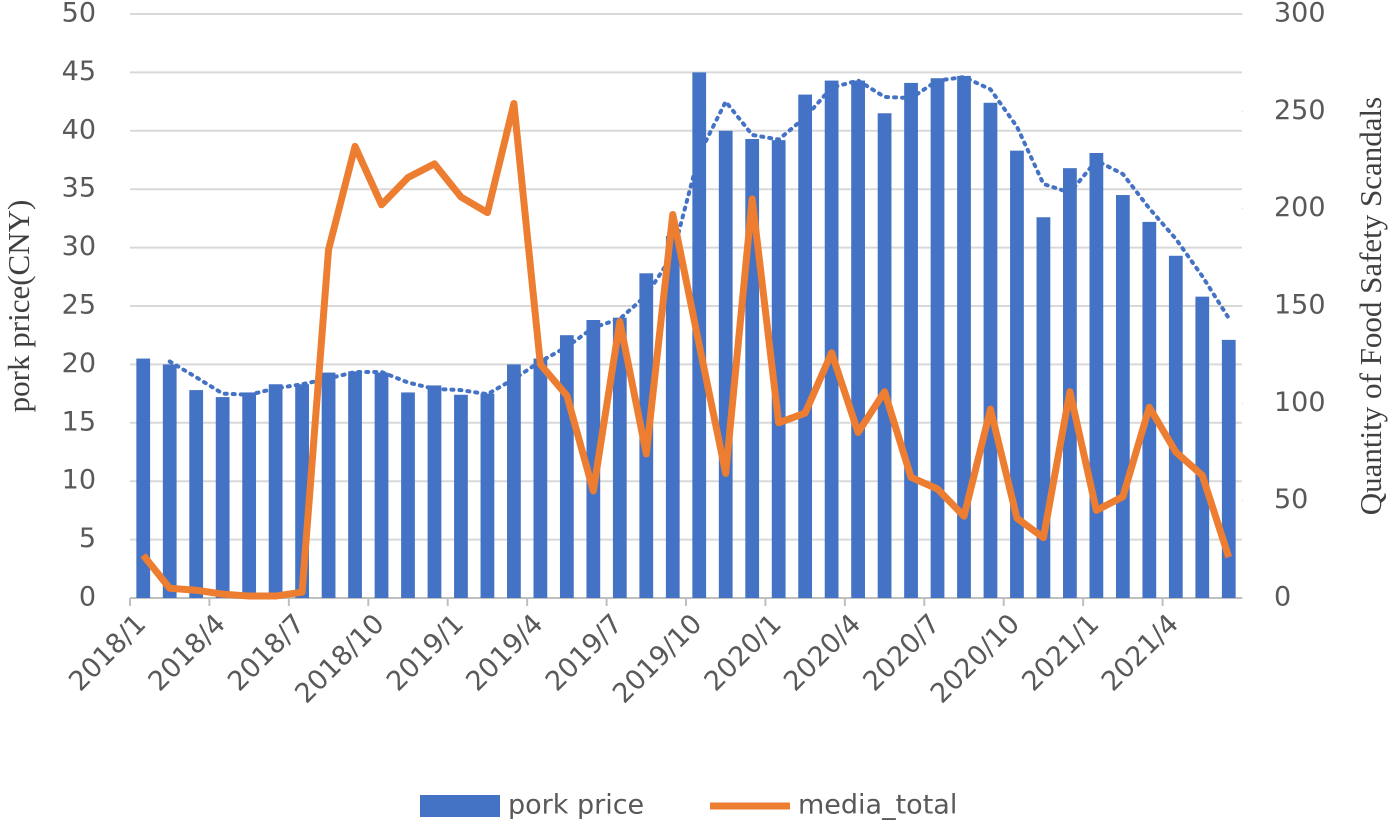 Image resolution: width=1396 pixels, height=825 pixels. What do you see at coordinates (576, 805) in the screenshot?
I see `legend-label: pork price` at bounding box center [576, 805].